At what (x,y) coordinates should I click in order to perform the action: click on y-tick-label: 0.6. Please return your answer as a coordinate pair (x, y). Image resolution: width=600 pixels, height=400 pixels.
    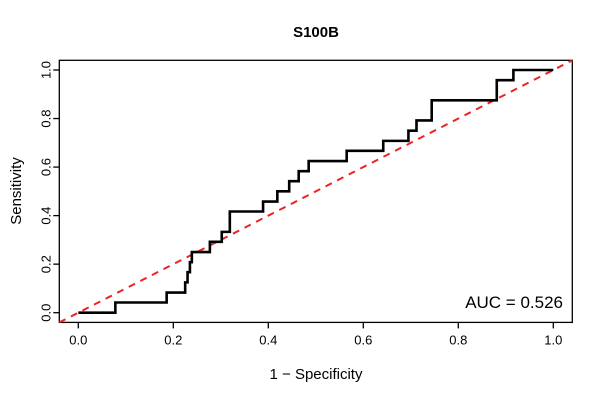
    Looking at the image, I should click on (46, 167).